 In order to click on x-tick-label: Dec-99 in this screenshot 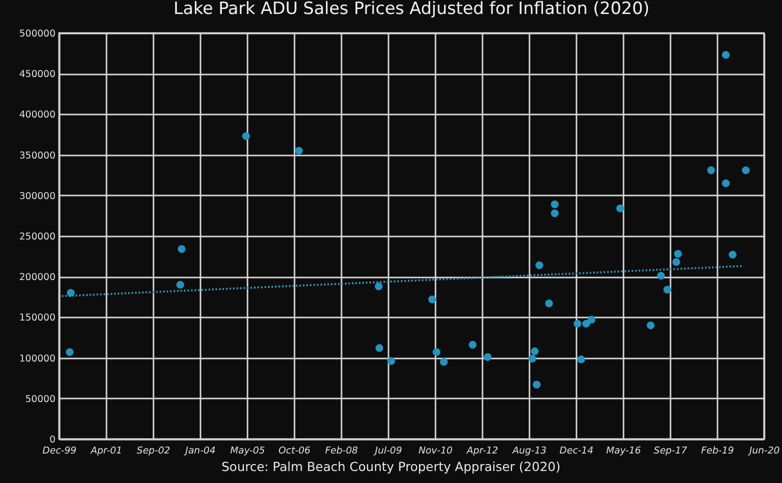, I will do `click(59, 451)`.